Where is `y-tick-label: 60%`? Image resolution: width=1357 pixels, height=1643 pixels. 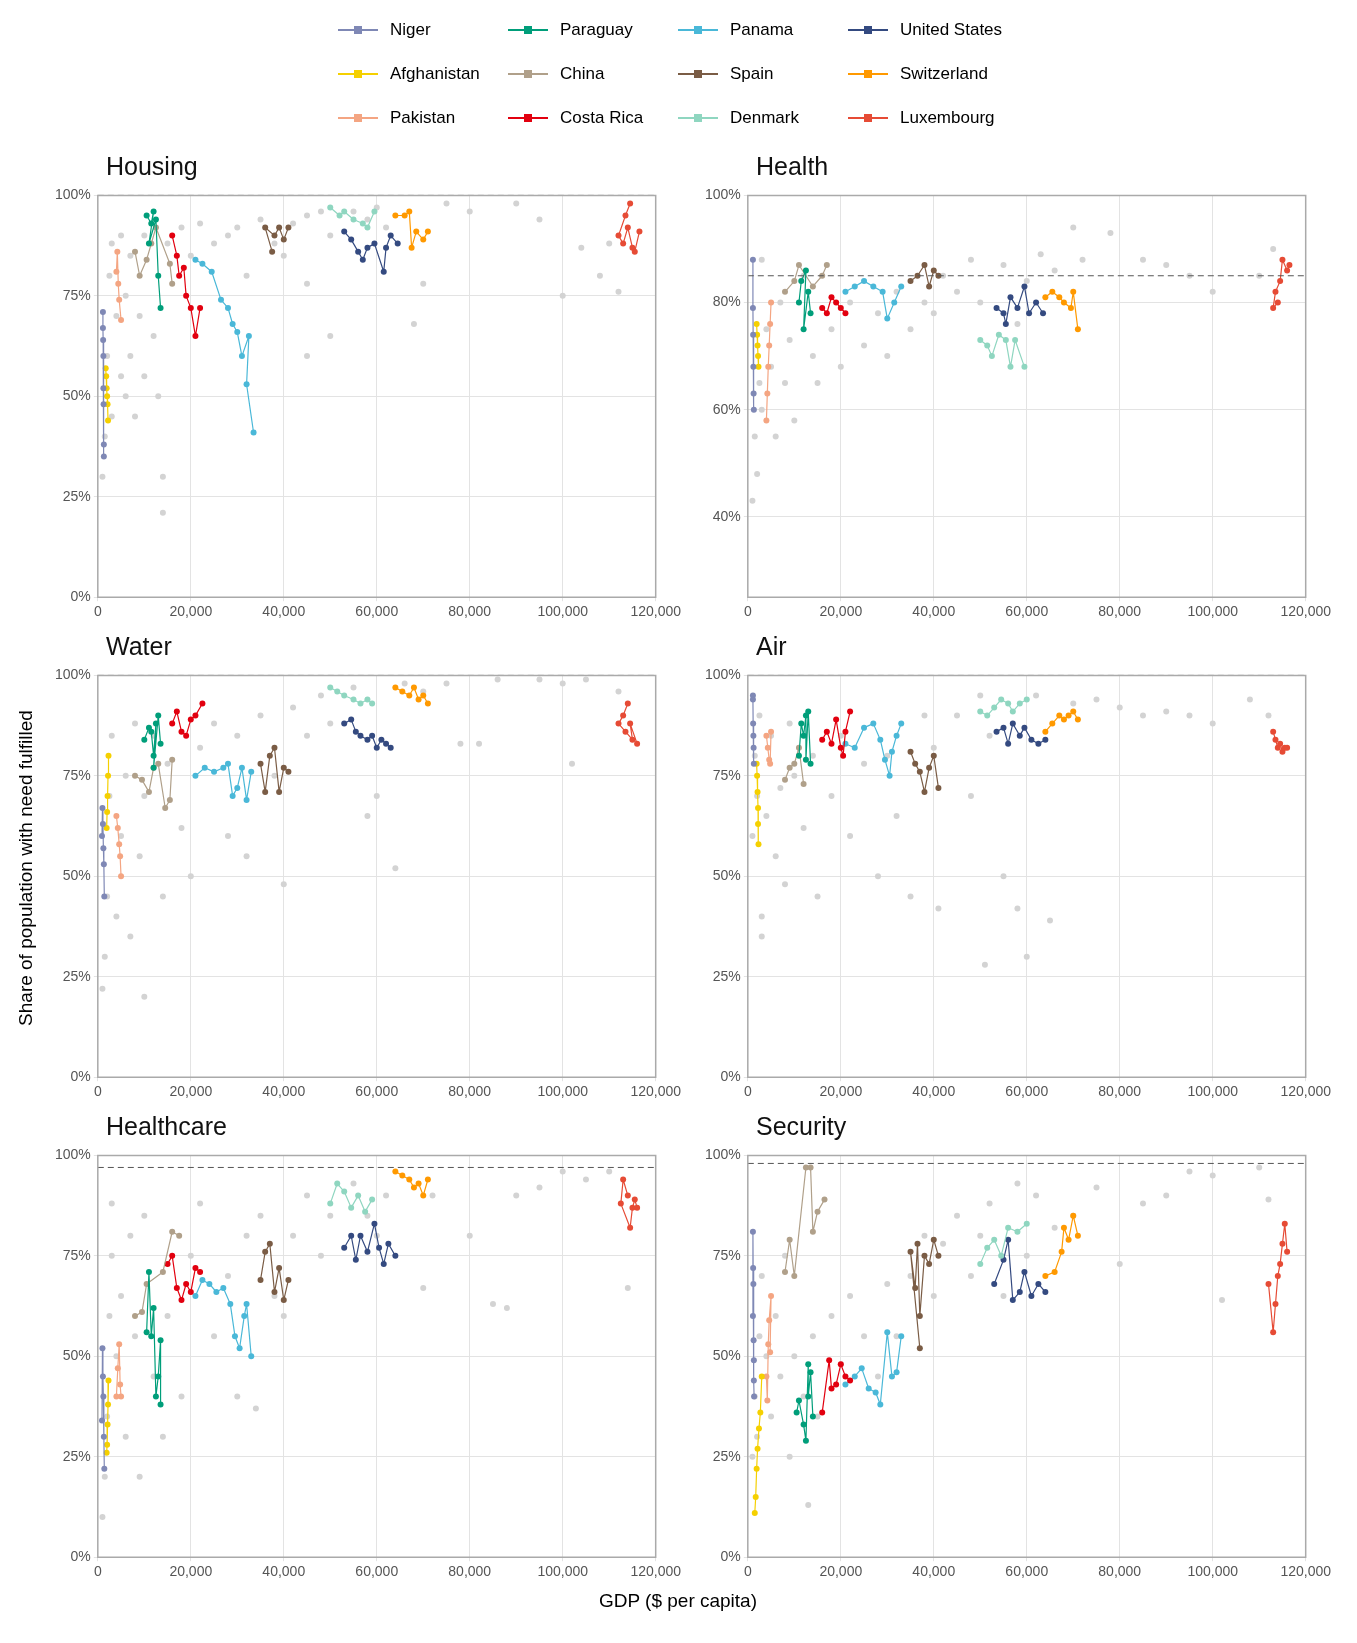
y-tick-label: 60% is located at coordinates (726, 408).